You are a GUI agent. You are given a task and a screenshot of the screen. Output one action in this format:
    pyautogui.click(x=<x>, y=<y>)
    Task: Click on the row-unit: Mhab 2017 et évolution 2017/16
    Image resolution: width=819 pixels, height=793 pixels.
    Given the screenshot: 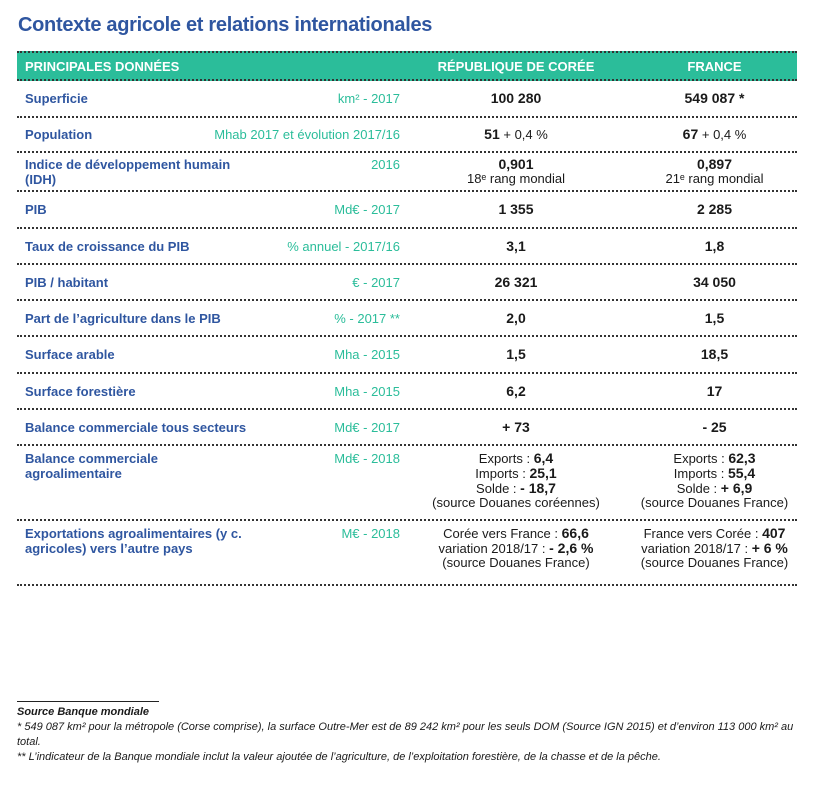 What is the action you would take?
    pyautogui.click(x=307, y=134)
    